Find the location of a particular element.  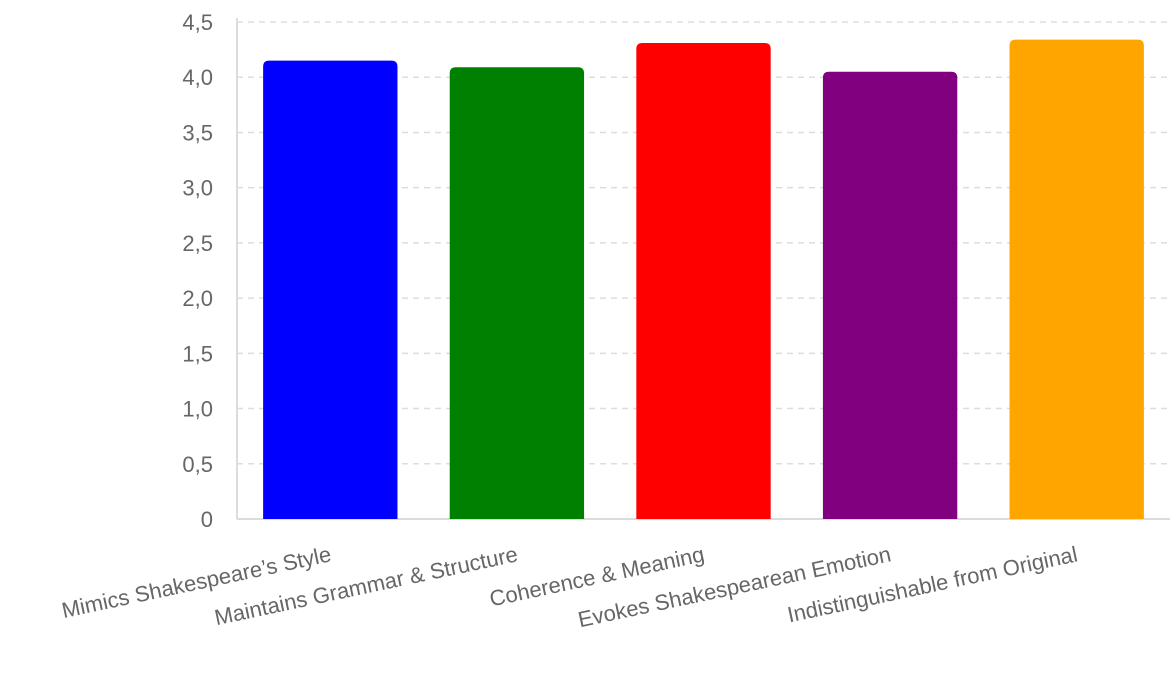

x-tick-label: Evokes Shakespearean Emotion is located at coordinates (734, 586).